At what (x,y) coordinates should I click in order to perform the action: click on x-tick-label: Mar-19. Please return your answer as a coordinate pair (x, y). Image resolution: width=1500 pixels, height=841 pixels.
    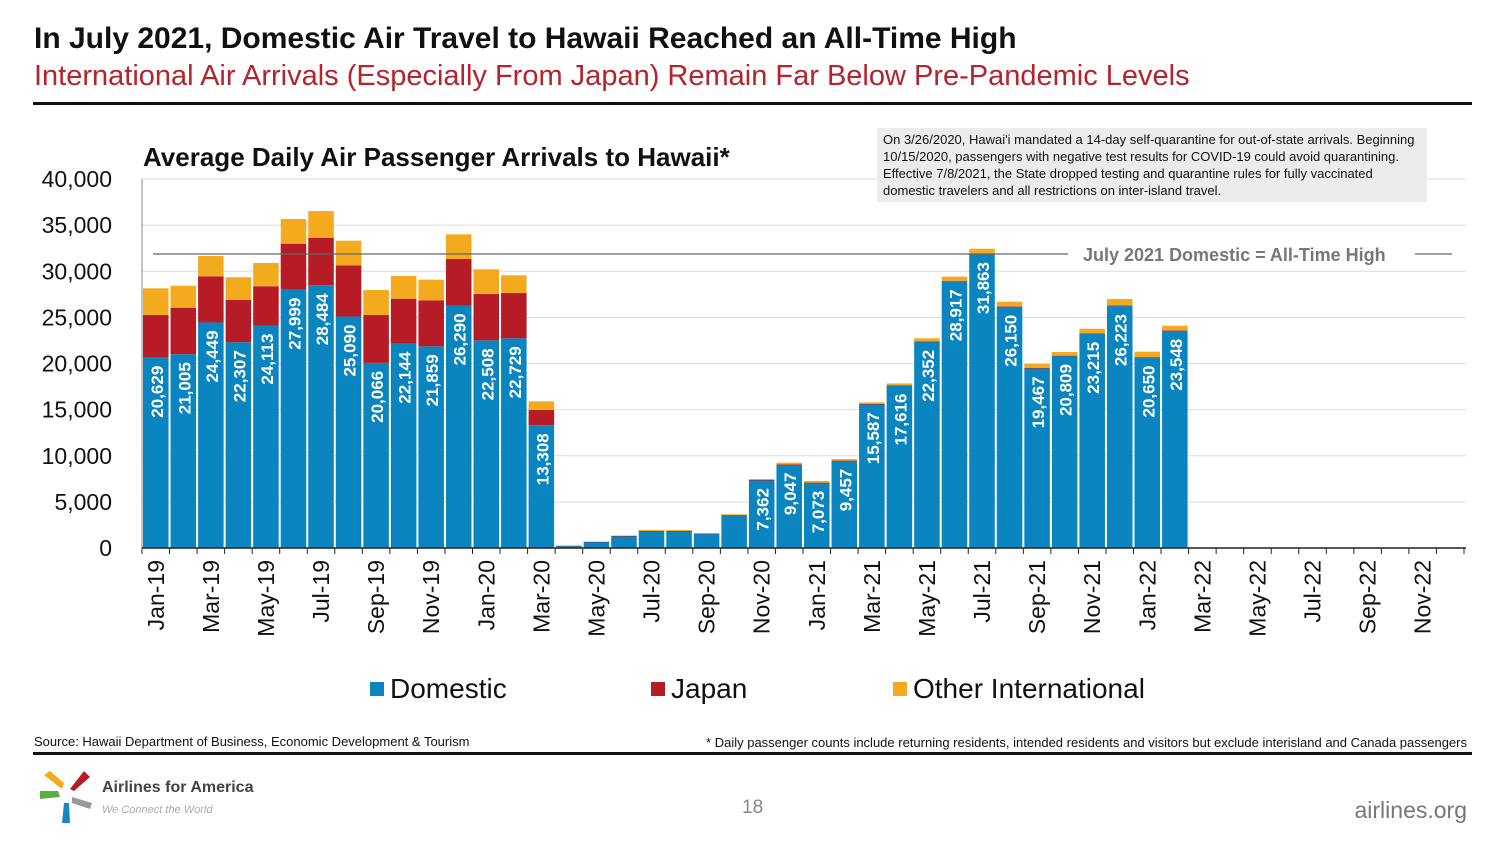
    Looking at the image, I should click on (211, 596).